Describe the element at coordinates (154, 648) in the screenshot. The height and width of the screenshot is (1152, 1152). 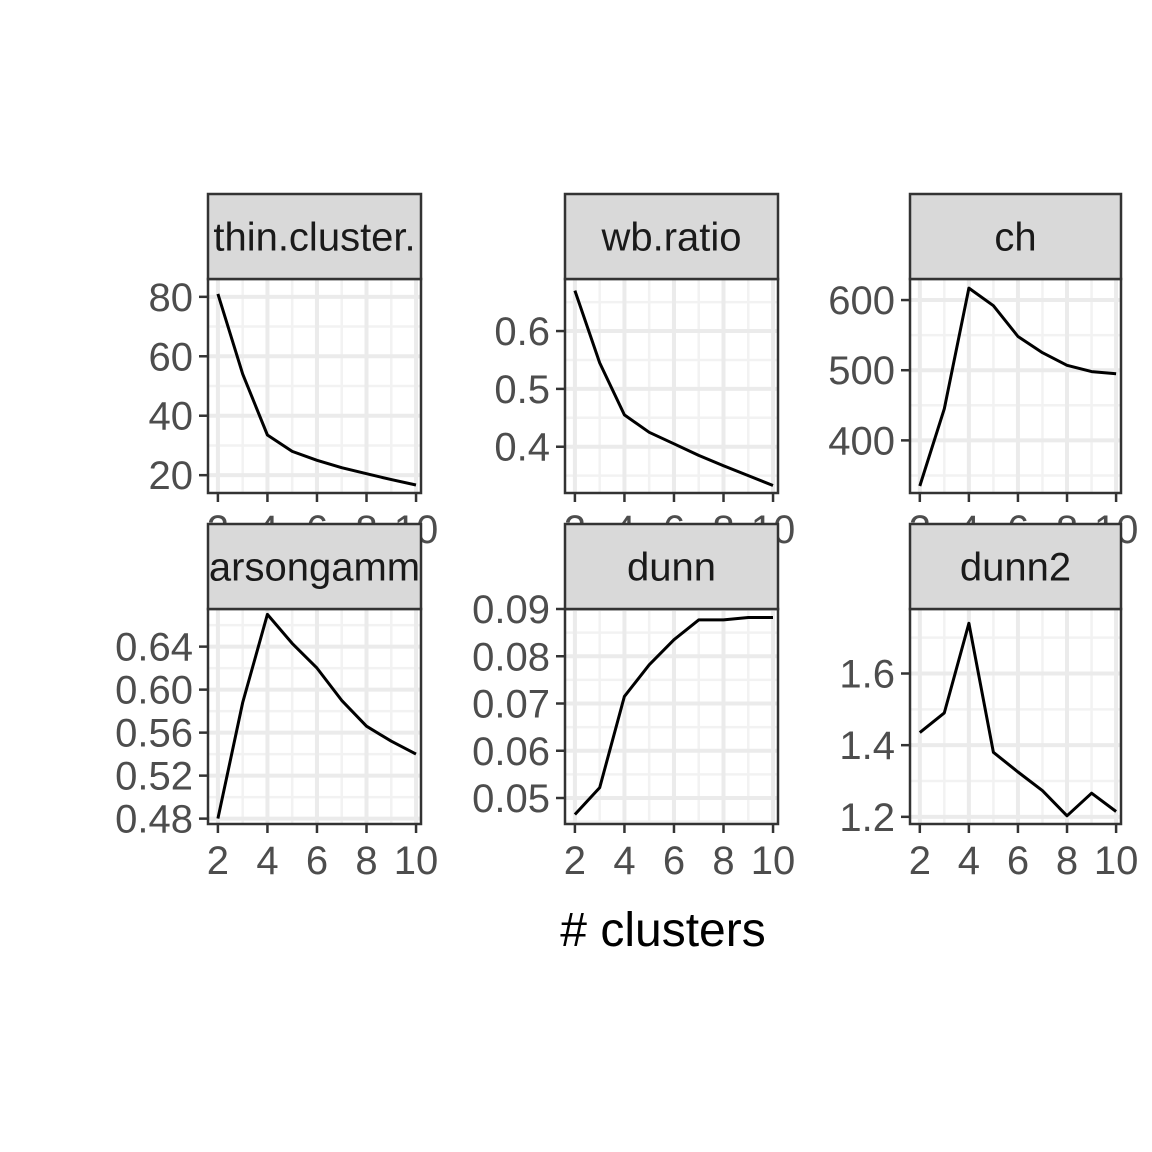
I see `y-tick-label: 0.64` at that location.